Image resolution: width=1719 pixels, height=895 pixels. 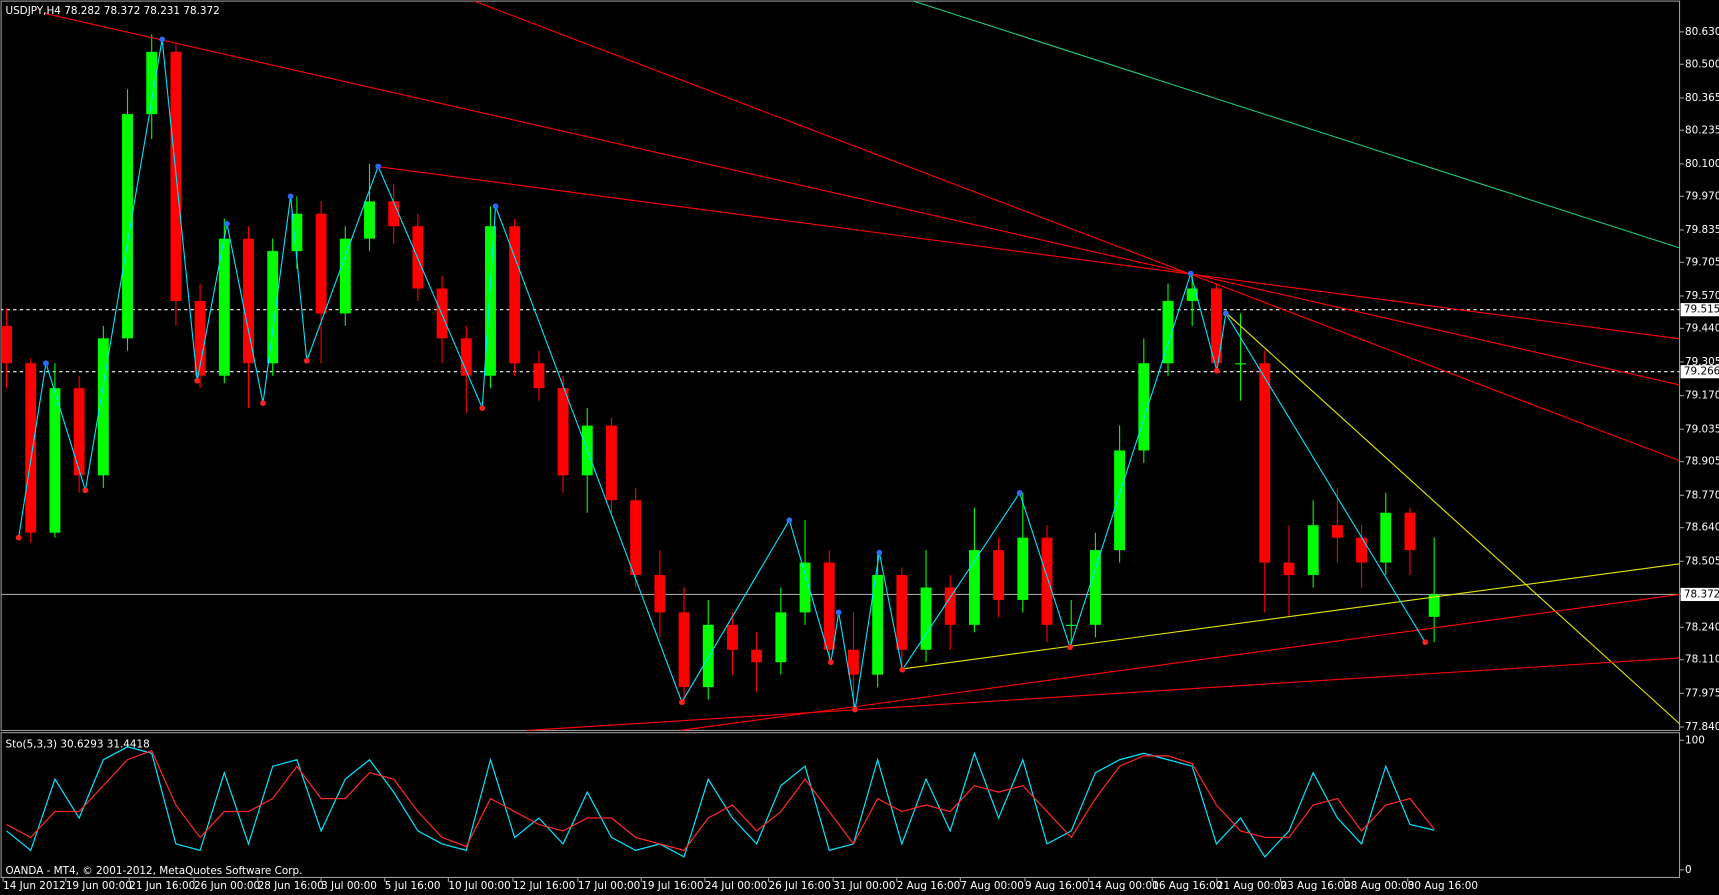 I want to click on x-tick-label: 17 Jul 00:00, so click(x=609, y=886).